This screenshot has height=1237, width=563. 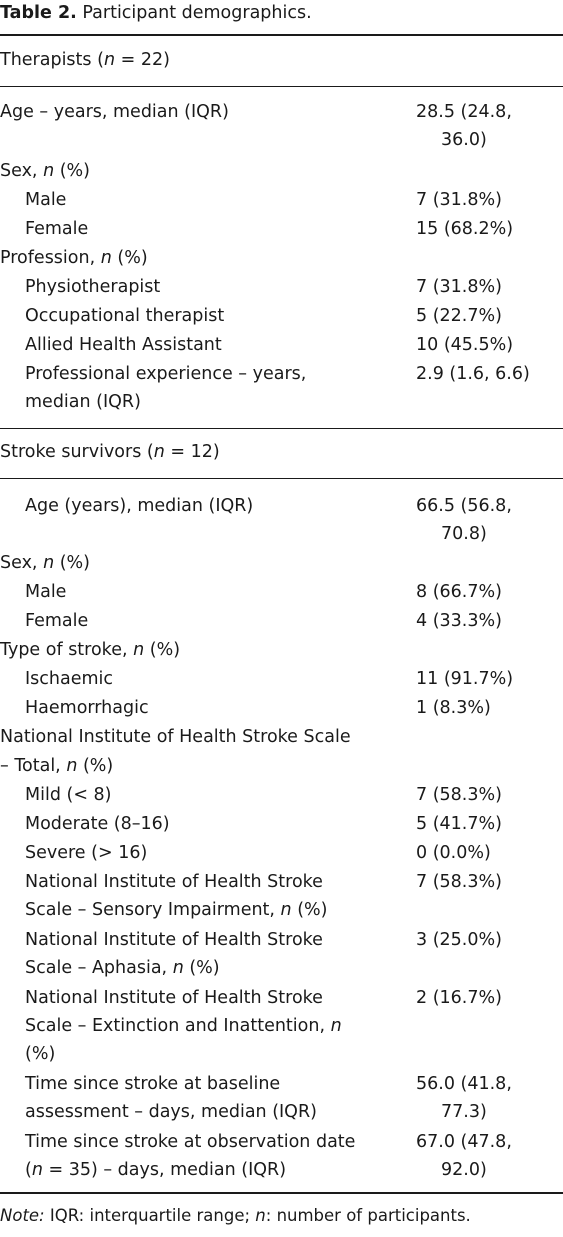 I want to click on section-stroke-survivors: Stroke survivors (n = 12), so click(x=110, y=452).